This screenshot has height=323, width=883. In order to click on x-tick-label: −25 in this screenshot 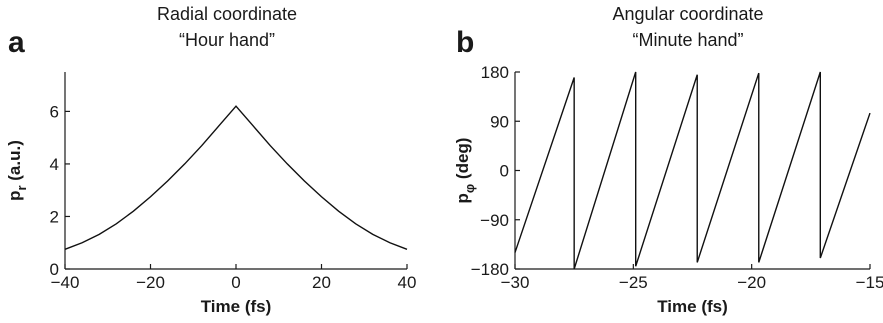, I will do `click(633, 282)`.